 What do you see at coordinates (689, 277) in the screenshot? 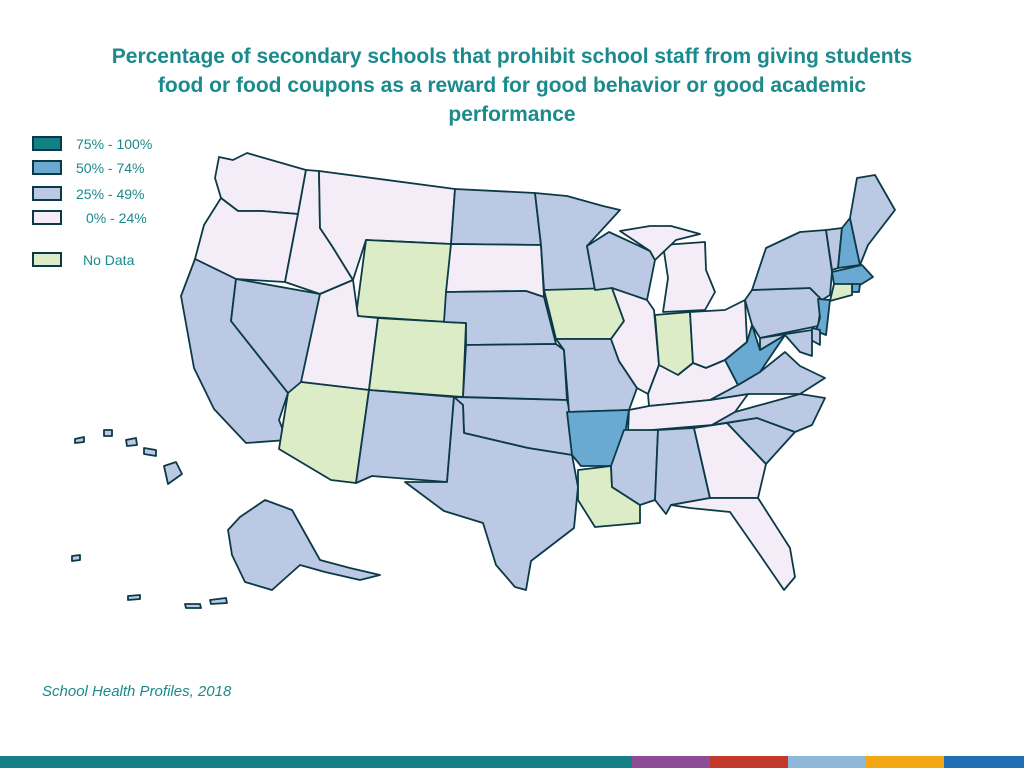
I see `state-mi` at bounding box center [689, 277].